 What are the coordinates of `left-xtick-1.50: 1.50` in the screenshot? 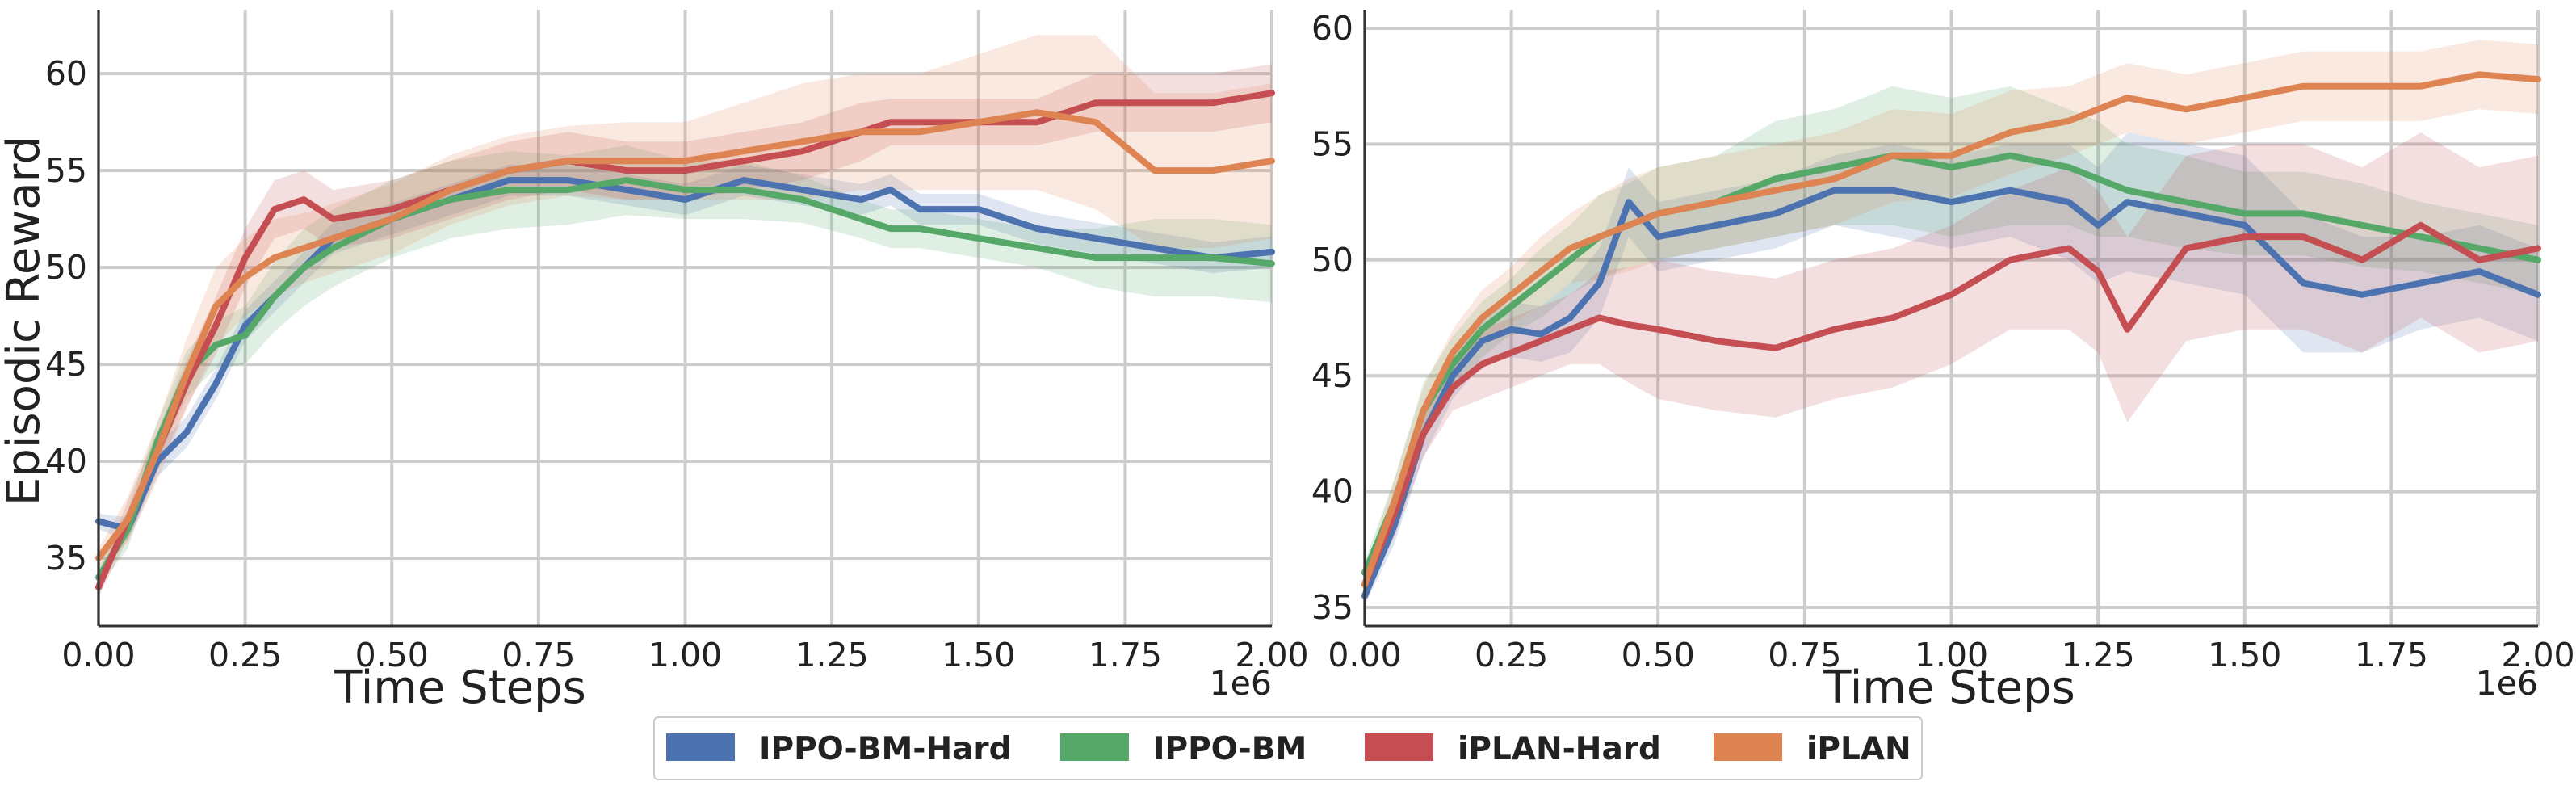 It's located at (978, 655).